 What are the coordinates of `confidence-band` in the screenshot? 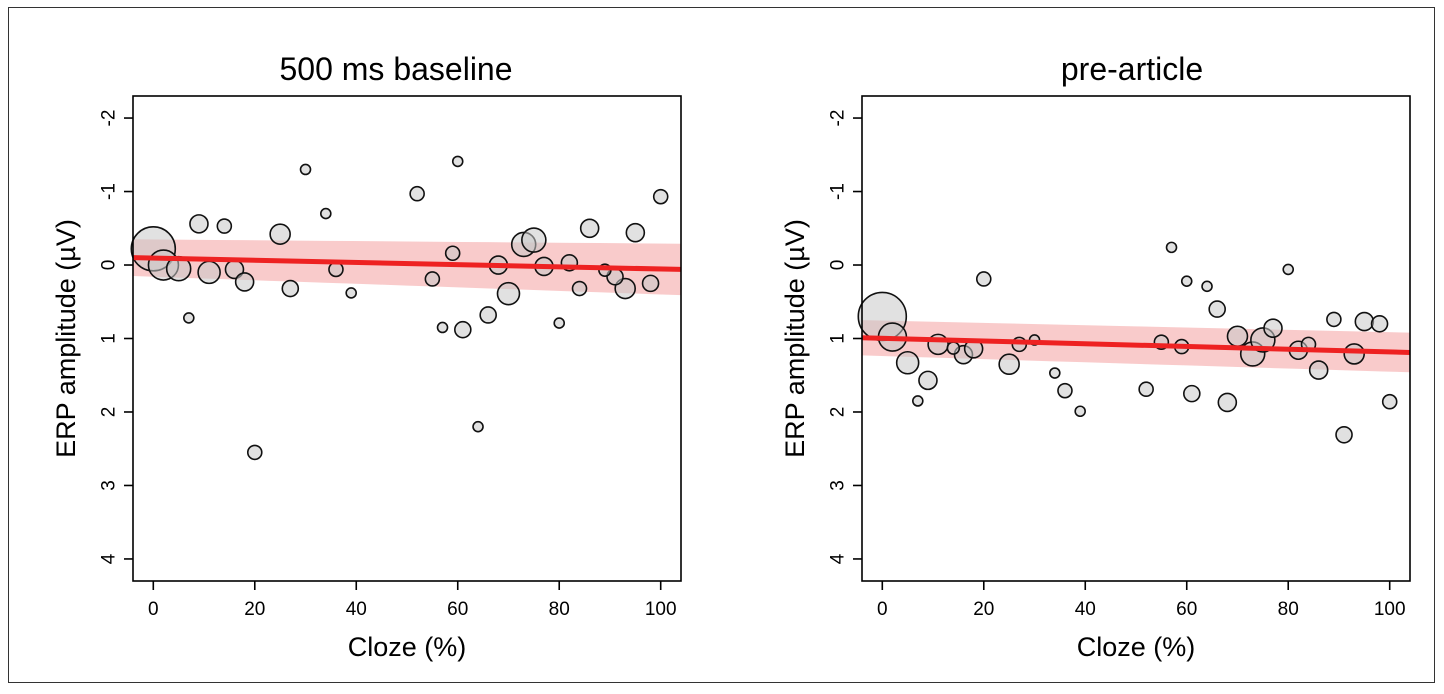 It's located at (407, 267).